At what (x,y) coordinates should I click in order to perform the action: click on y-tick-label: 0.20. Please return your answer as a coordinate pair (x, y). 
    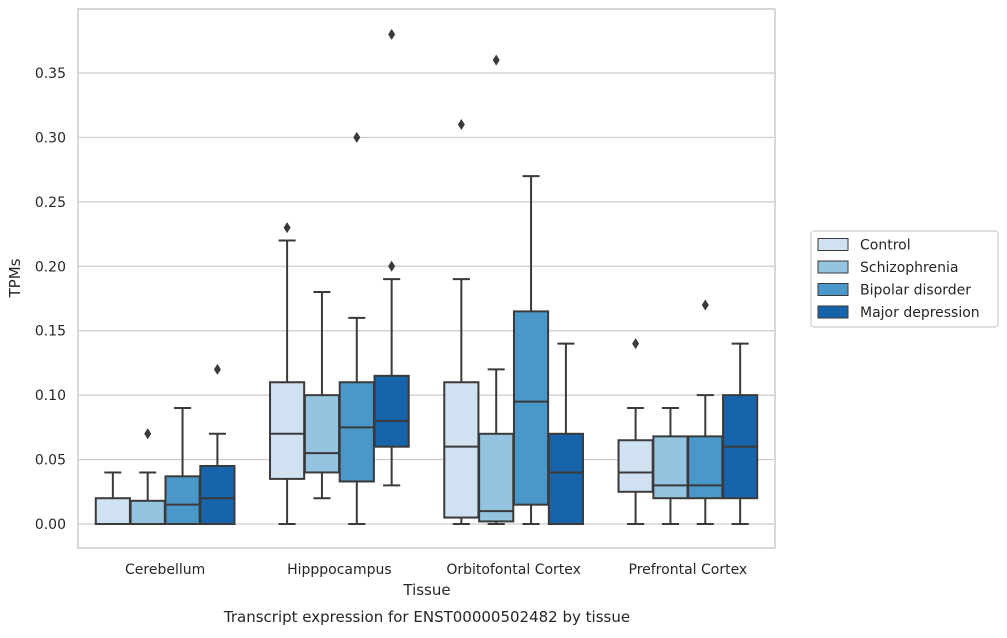
    Looking at the image, I should click on (50, 267).